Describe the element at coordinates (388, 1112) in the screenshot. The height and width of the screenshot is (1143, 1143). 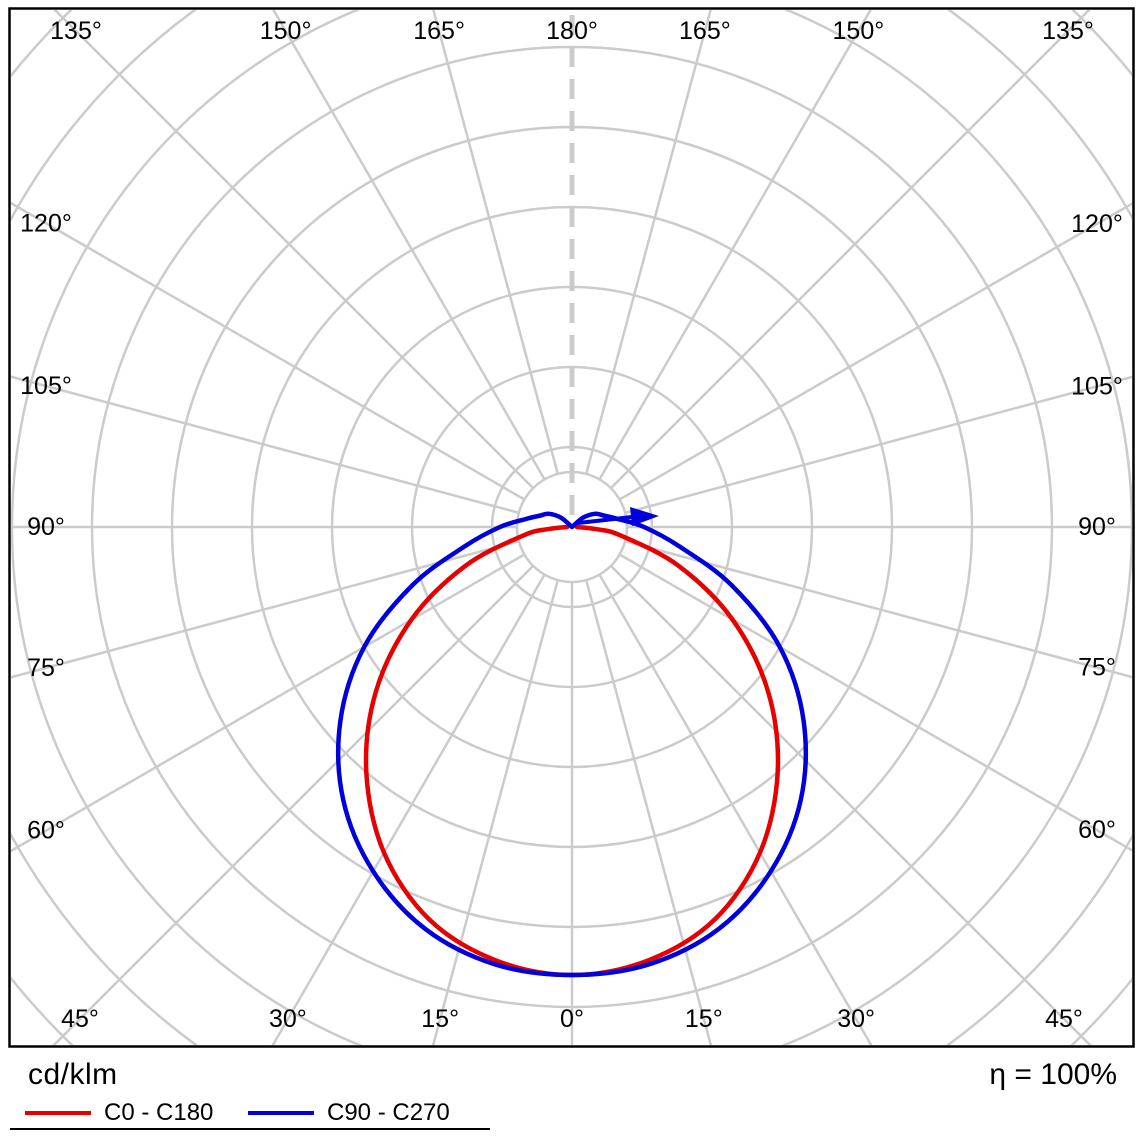
I see `legend-label-c90-c270: C90 - C270` at that location.